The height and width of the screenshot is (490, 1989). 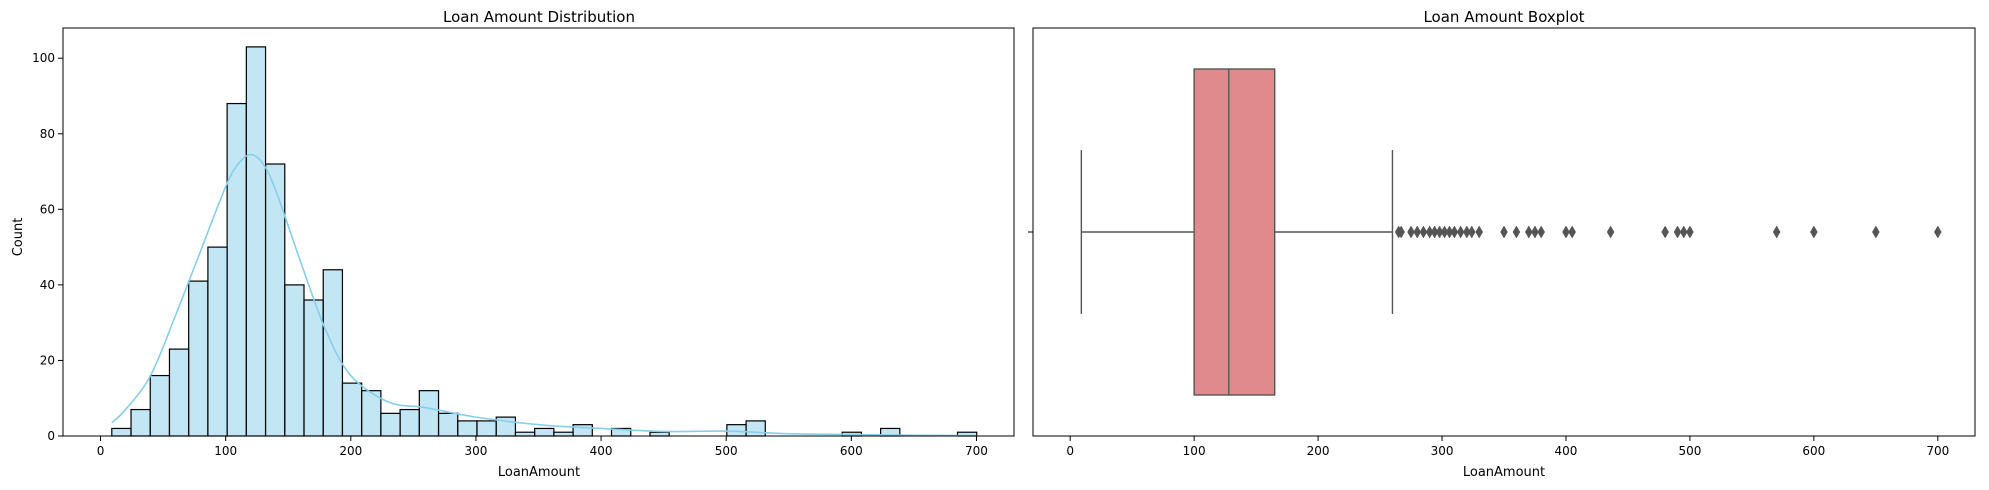 What do you see at coordinates (47, 247) in the screenshot?
I see `histogram-y-ticks: 0 20 40 60 80 100` at bounding box center [47, 247].